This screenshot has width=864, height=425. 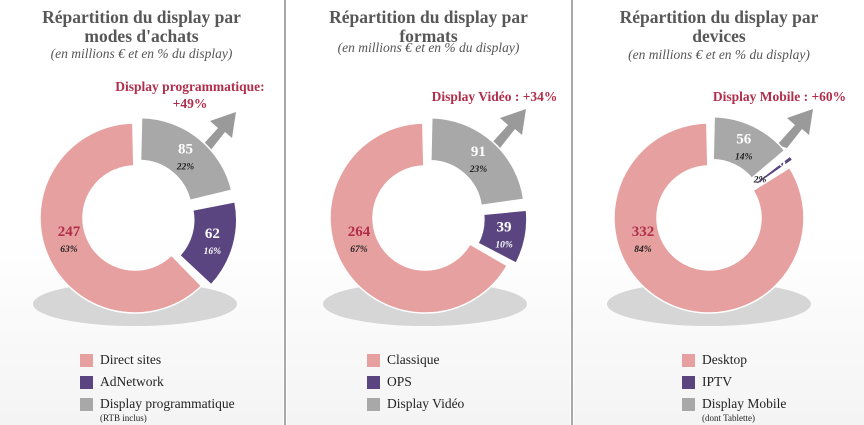 I want to click on slice-value-label: 56, so click(x=744, y=139).